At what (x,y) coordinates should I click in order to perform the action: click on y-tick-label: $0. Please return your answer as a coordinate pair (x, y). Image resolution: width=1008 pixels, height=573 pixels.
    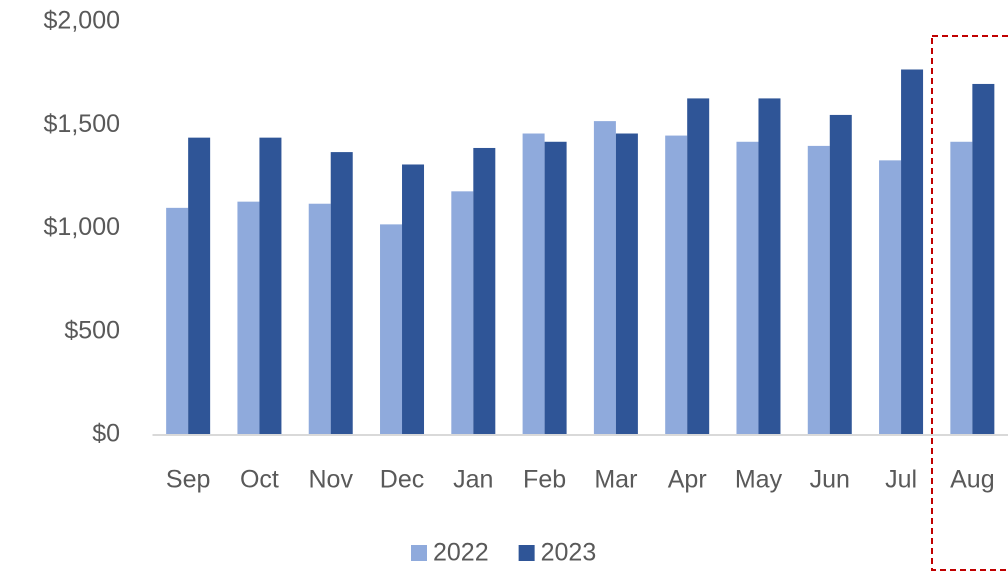
    Looking at the image, I should click on (106, 434).